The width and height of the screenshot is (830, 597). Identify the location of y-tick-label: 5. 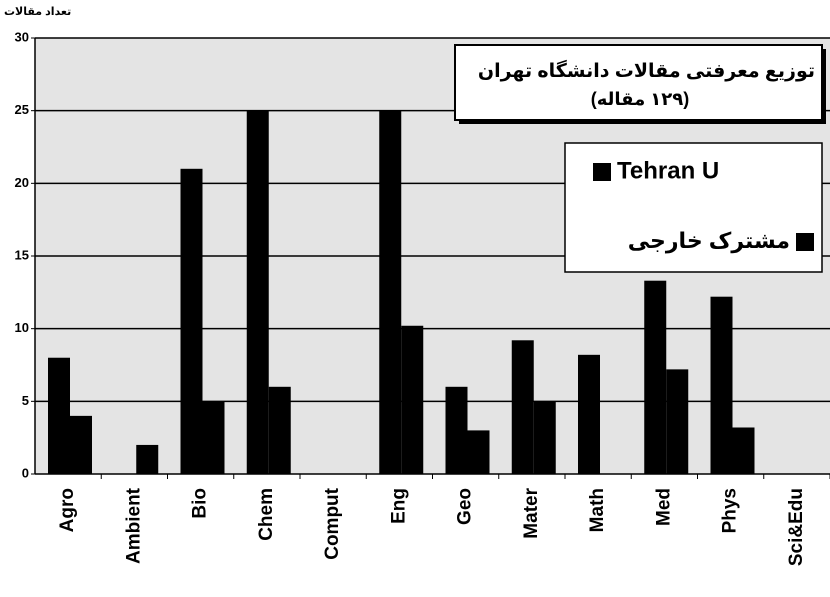
(25, 400).